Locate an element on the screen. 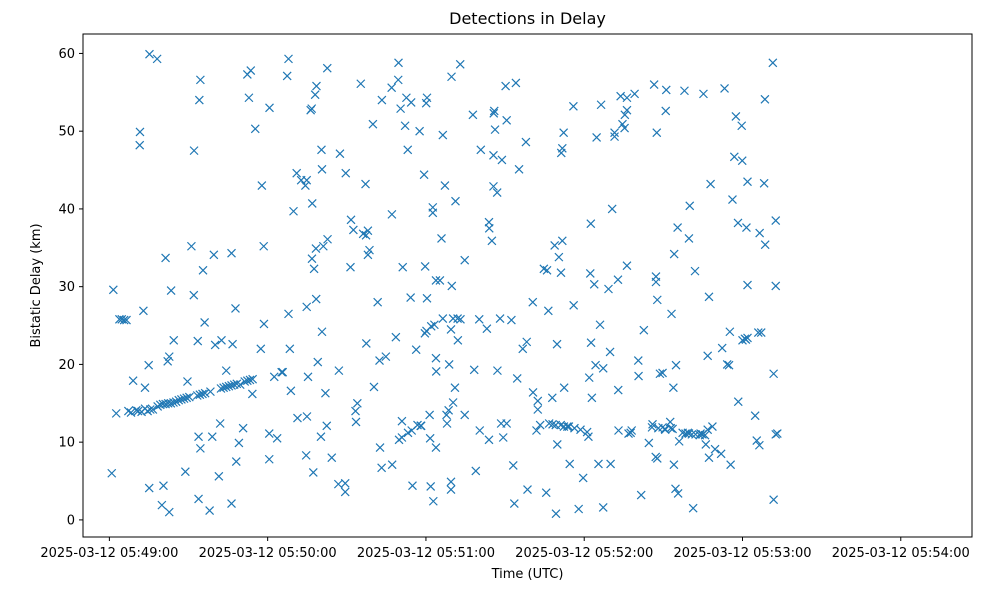 This screenshot has width=981, height=590. y-tick-label: 10 is located at coordinates (66, 443).